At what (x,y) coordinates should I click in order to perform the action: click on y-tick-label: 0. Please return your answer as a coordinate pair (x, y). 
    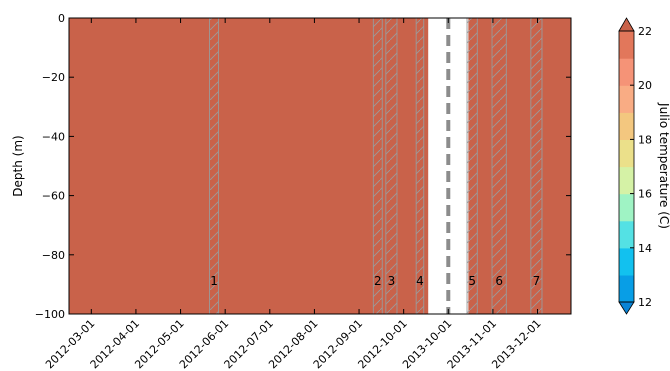
    Looking at the image, I should click on (61, 18).